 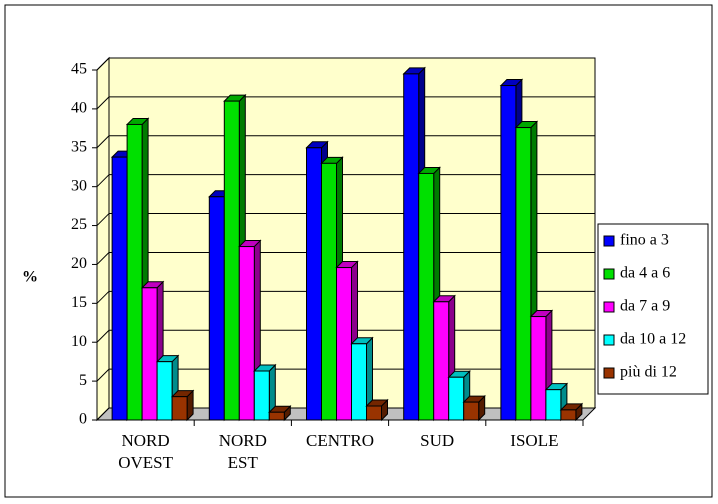 What do you see at coordinates (653, 339) in the screenshot?
I see `legend-label: da 10 a 12` at bounding box center [653, 339].